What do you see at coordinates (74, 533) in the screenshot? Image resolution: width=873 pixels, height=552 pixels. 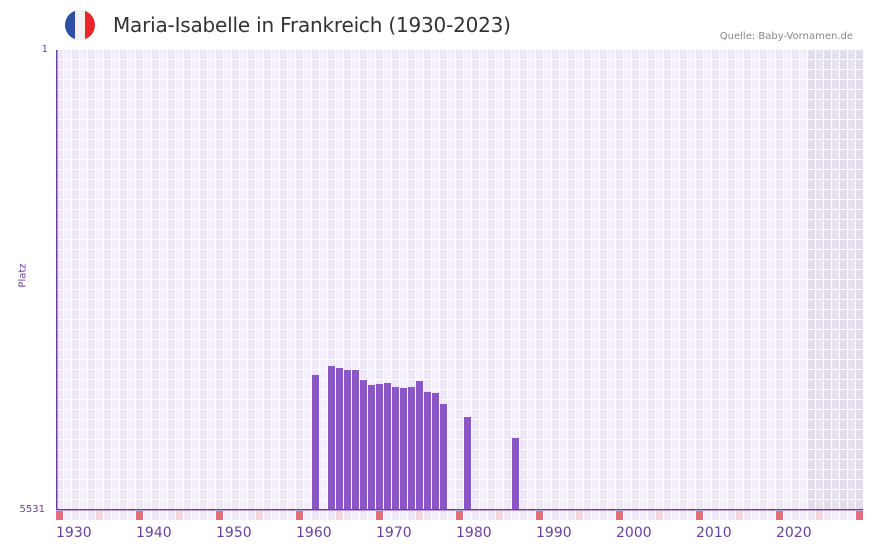 I see `x-tick-label: 1930` at bounding box center [74, 533].